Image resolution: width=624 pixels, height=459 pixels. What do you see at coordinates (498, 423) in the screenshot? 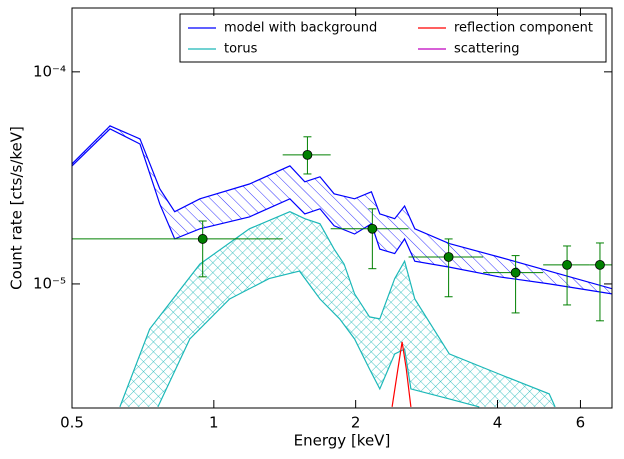
I see `x-tick-label: 4` at bounding box center [498, 423].